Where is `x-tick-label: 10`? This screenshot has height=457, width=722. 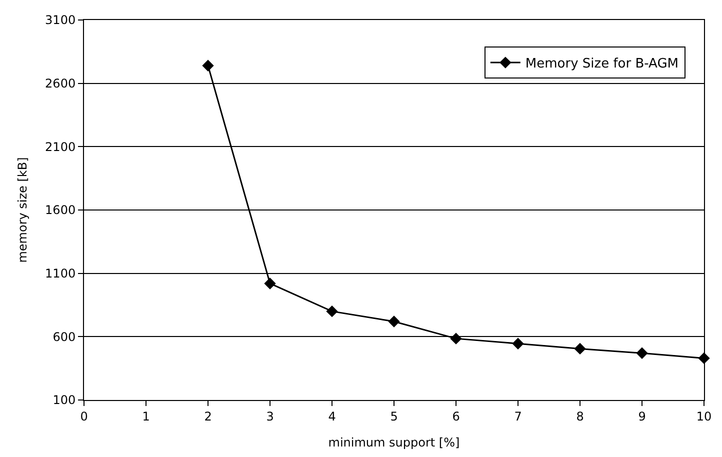 x-tick-label: 10 is located at coordinates (704, 416).